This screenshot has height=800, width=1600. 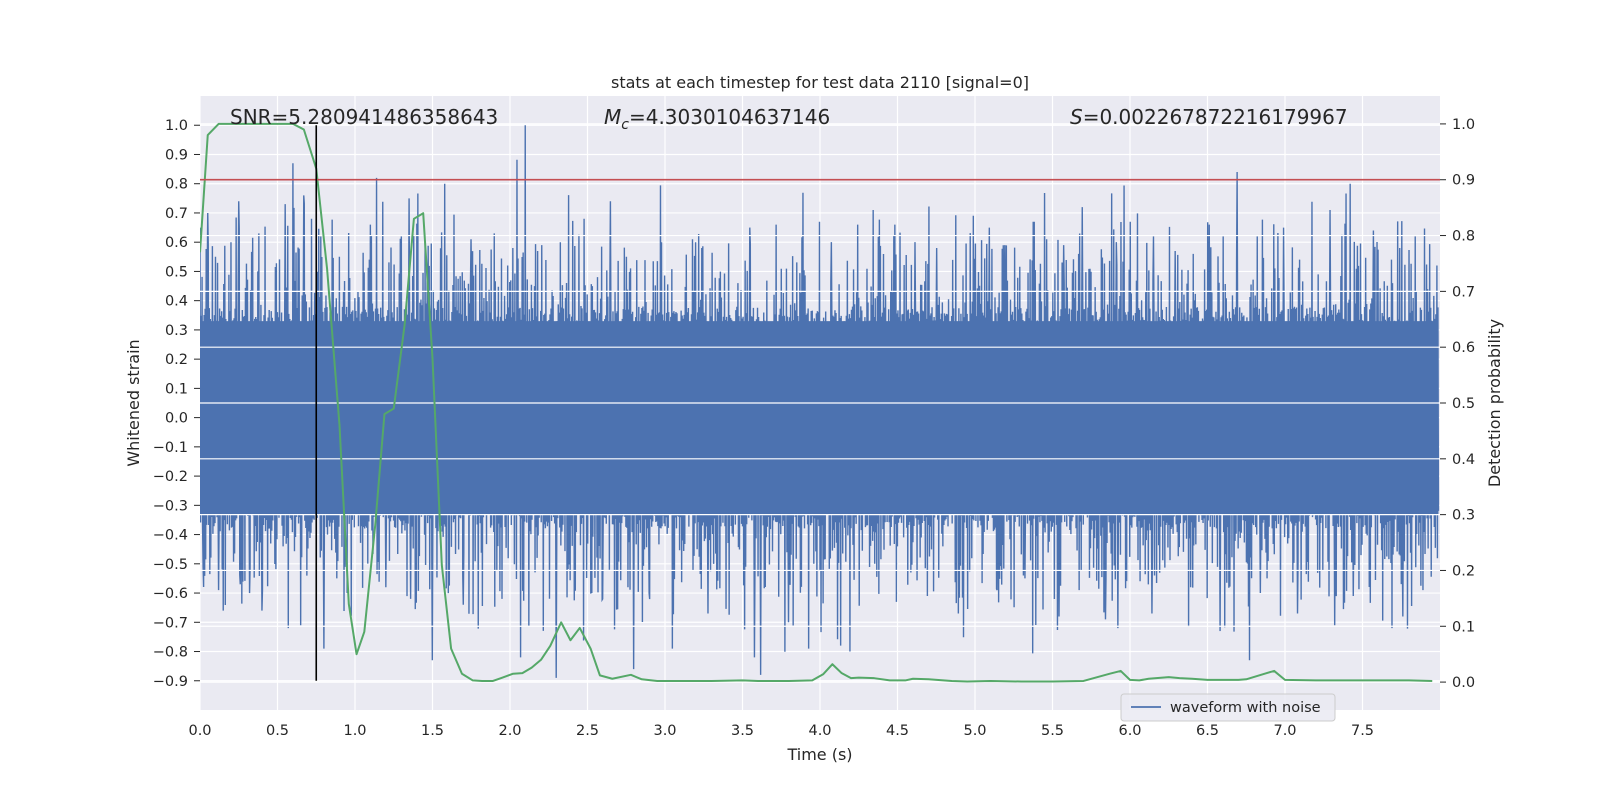 I want to click on chirp-mass-symbol: M, so click(x=612, y=117).